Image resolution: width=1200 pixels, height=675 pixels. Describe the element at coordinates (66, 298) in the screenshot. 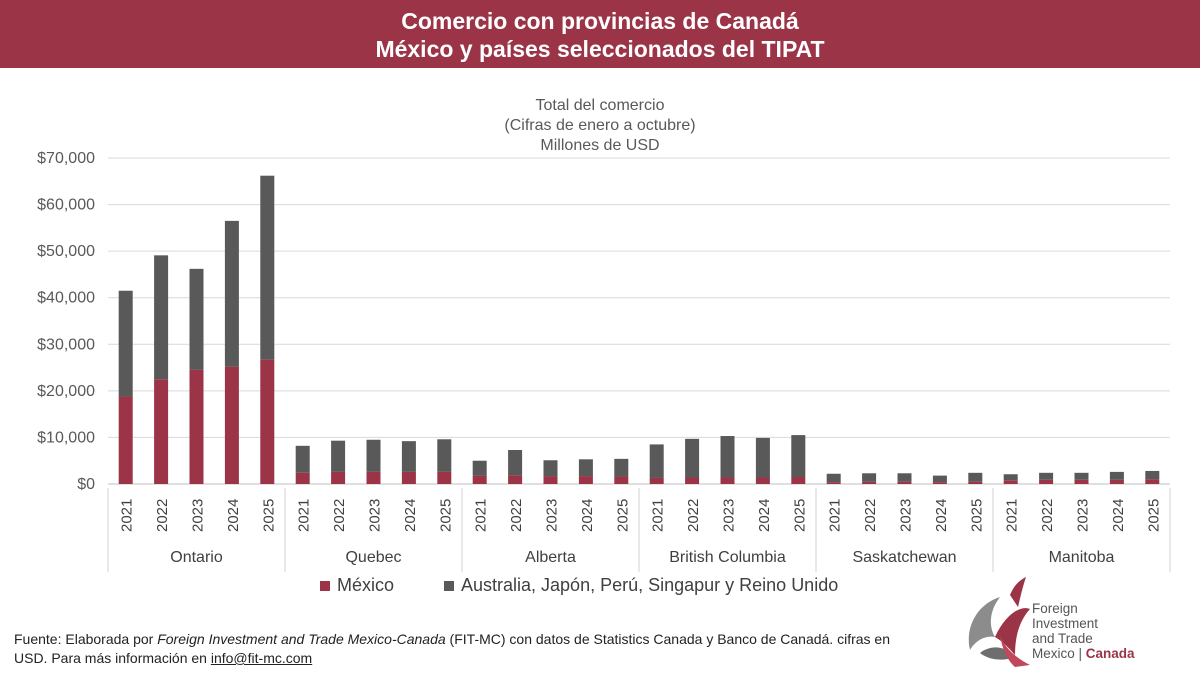

I see `y-tick-label: $40,000` at that location.